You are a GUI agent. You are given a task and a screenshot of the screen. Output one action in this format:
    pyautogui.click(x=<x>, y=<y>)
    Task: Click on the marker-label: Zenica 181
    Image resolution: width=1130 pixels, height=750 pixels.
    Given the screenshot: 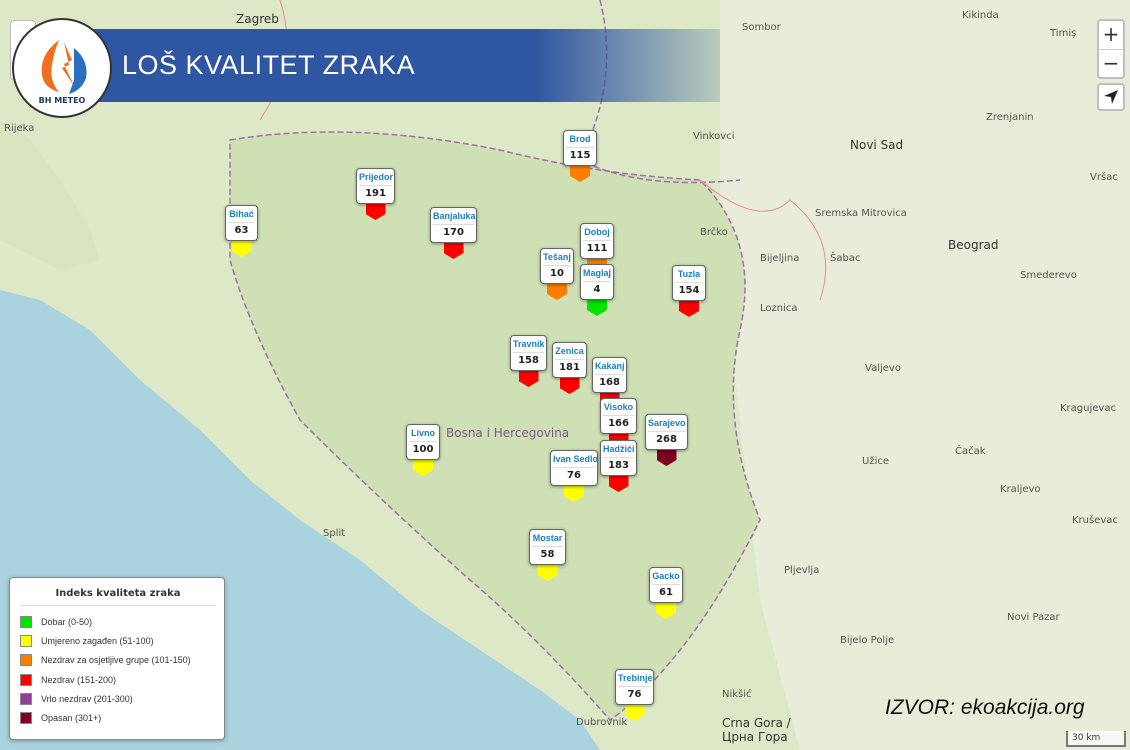 What is the action you would take?
    pyautogui.click(x=569, y=360)
    